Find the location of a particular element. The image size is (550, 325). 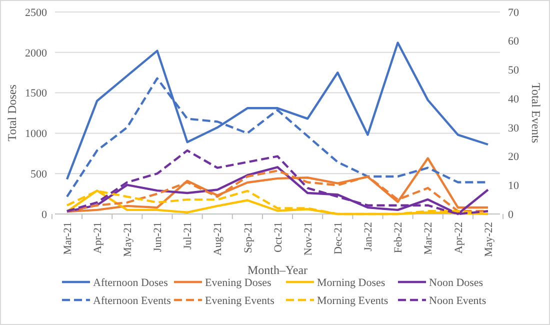

y2-tick-label: 40 is located at coordinates (514, 99).